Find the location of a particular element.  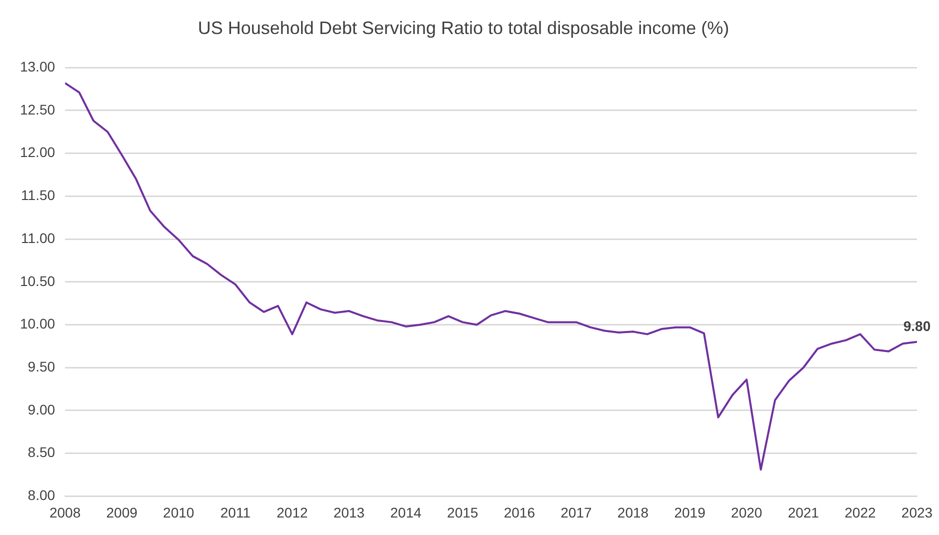

y-tick-label: 8.00 is located at coordinates (42, 495).